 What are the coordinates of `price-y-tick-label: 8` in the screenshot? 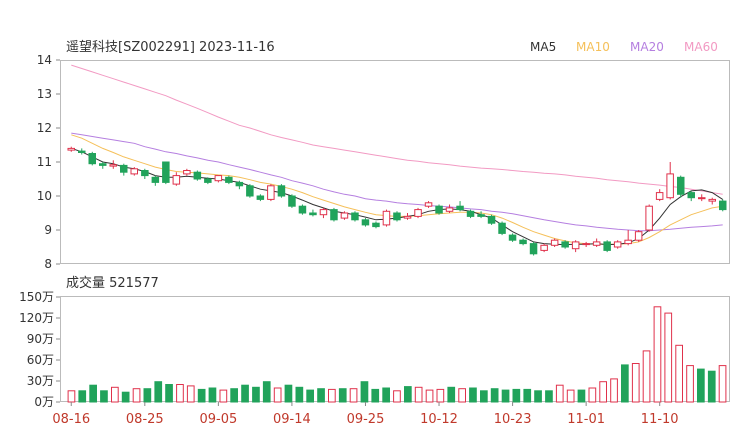 It's located at (48, 264).